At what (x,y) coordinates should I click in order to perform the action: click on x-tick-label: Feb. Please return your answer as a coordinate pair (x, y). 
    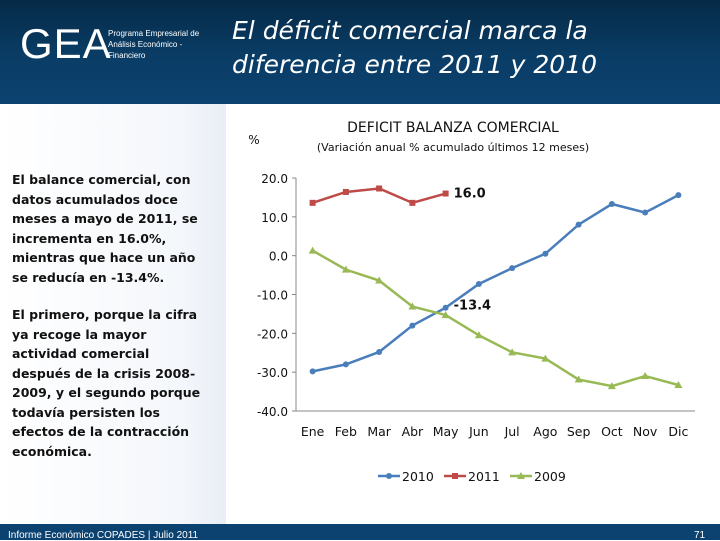
    Looking at the image, I should click on (346, 431).